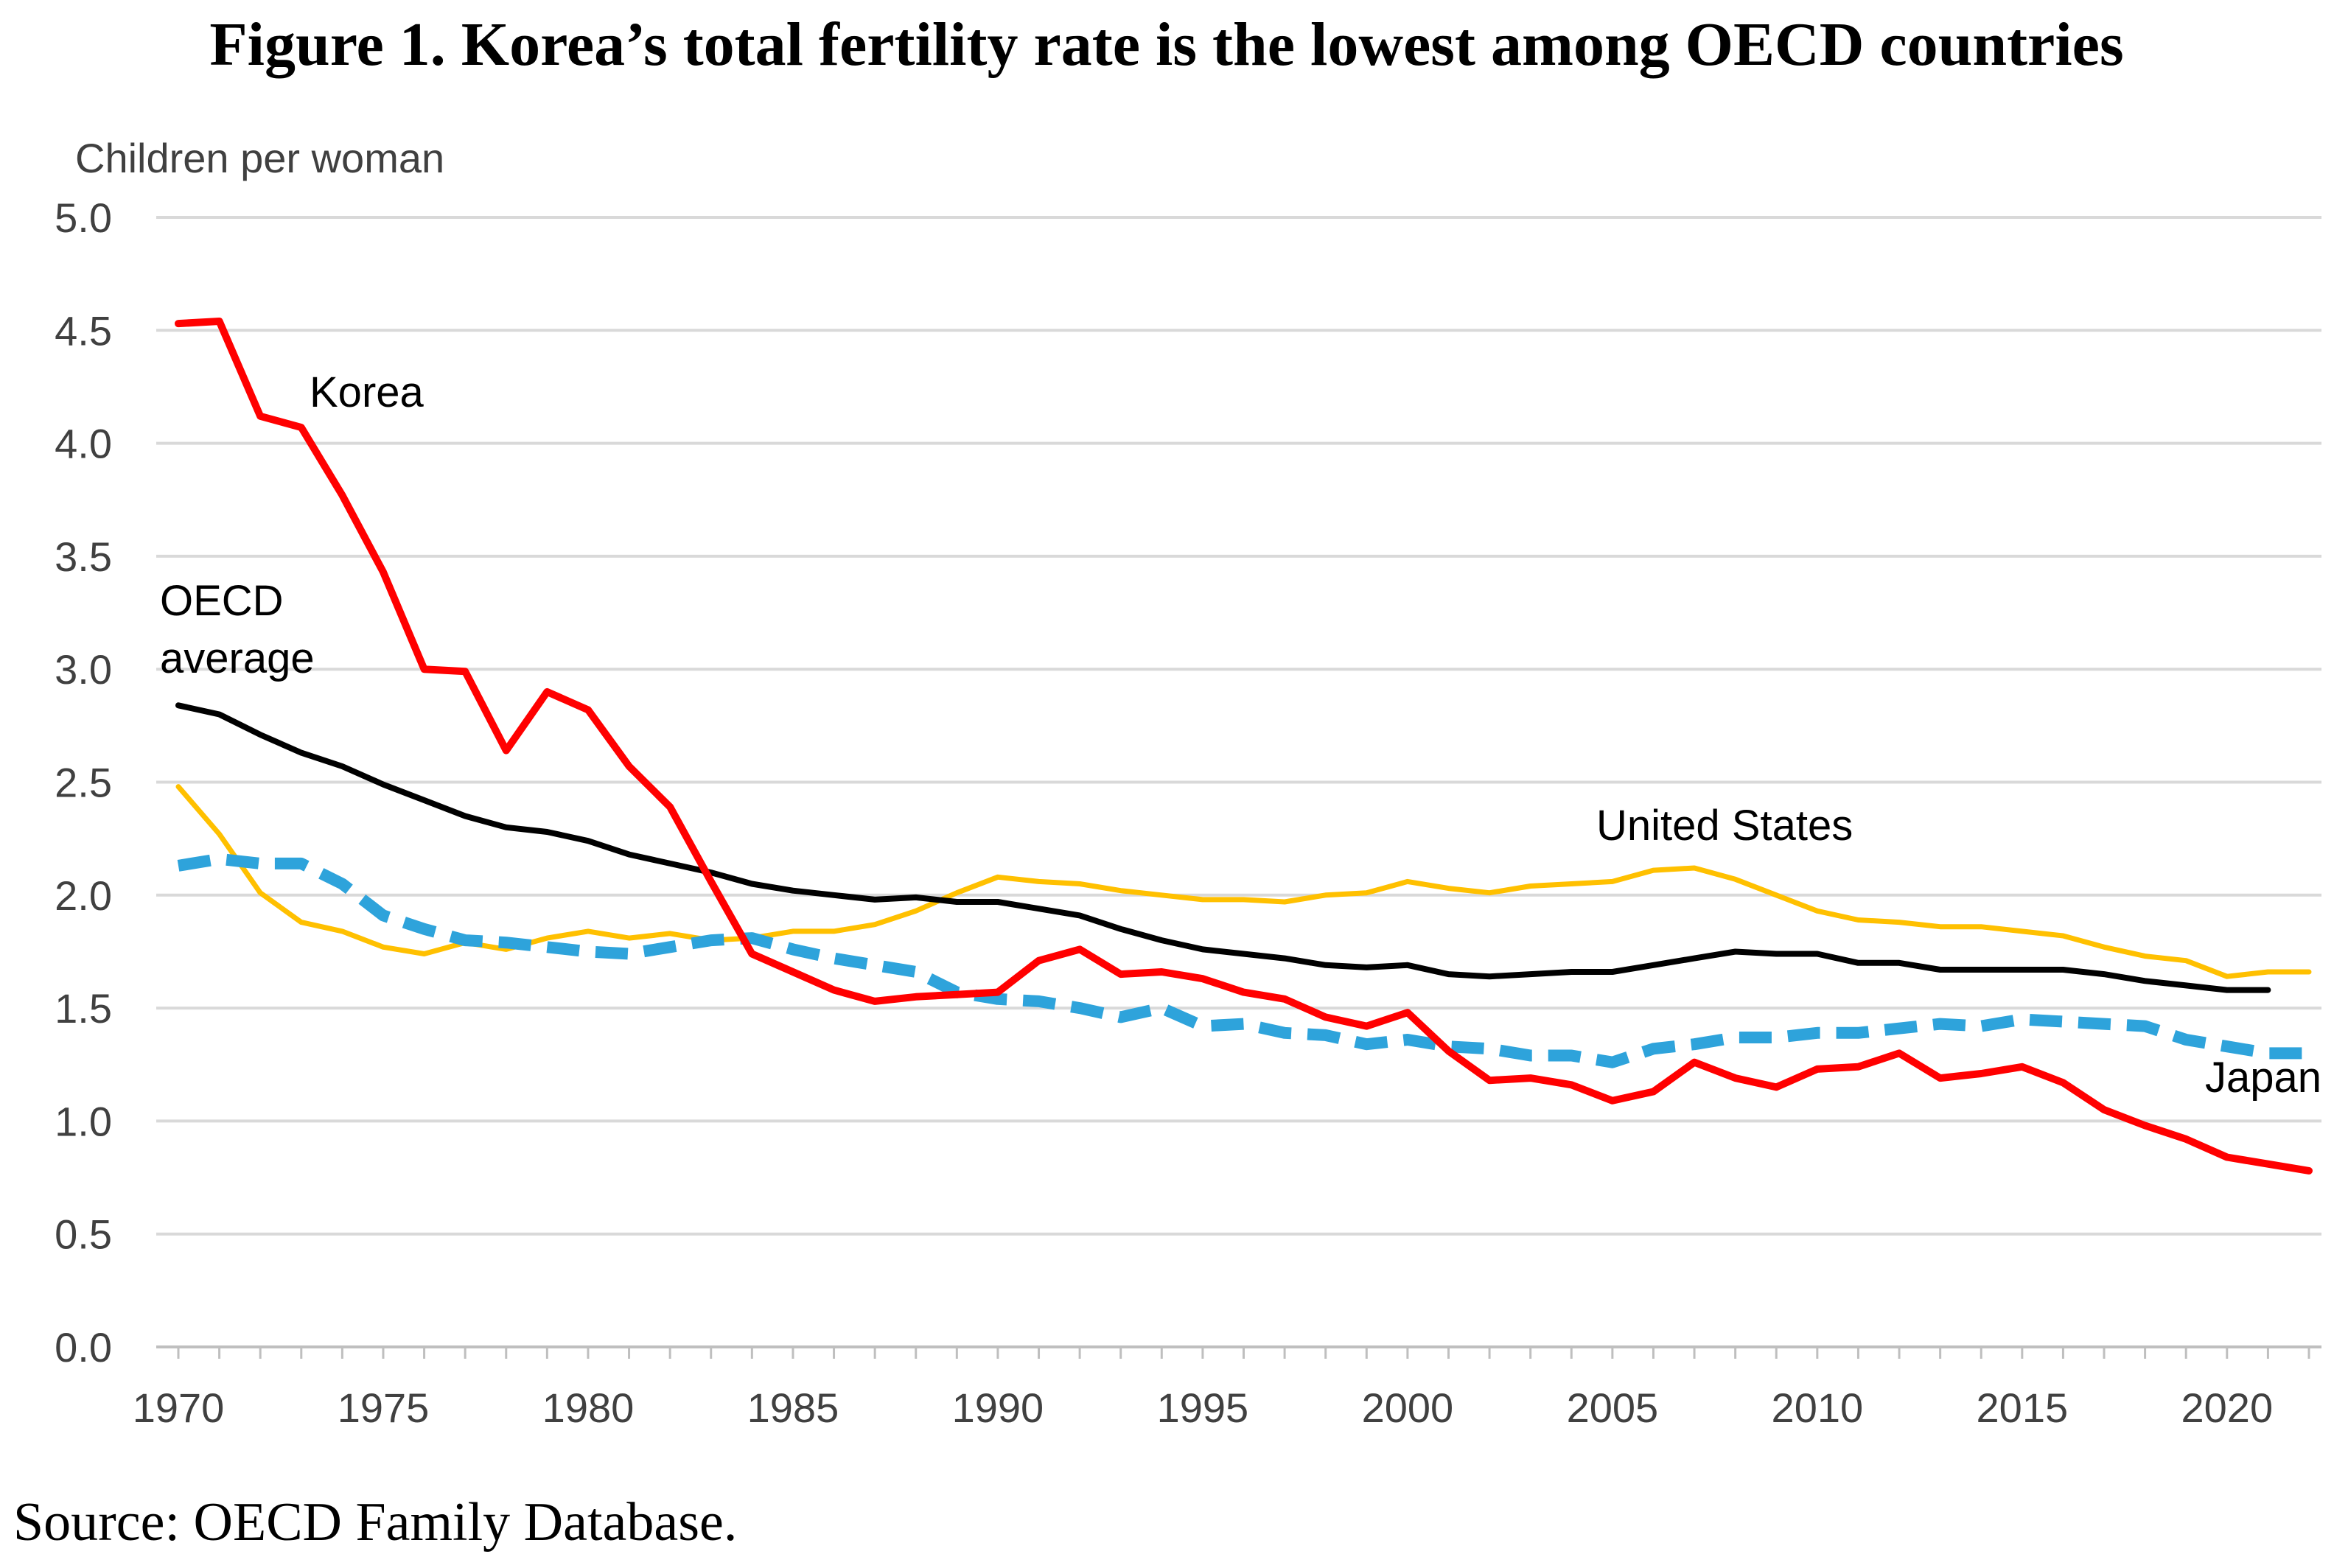 This screenshot has height=1568, width=2334. I want to click on y-tick-label: 5.0, so click(83, 218).